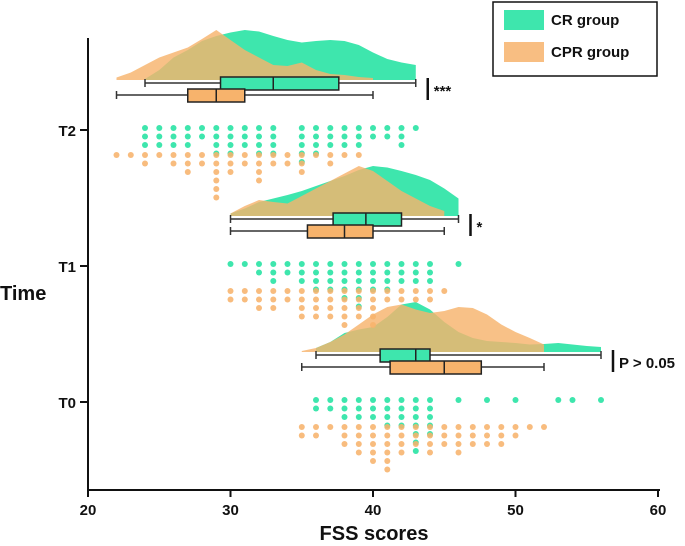  What do you see at coordinates (367, 219) in the screenshot?
I see `t1-cr-box` at bounding box center [367, 219].